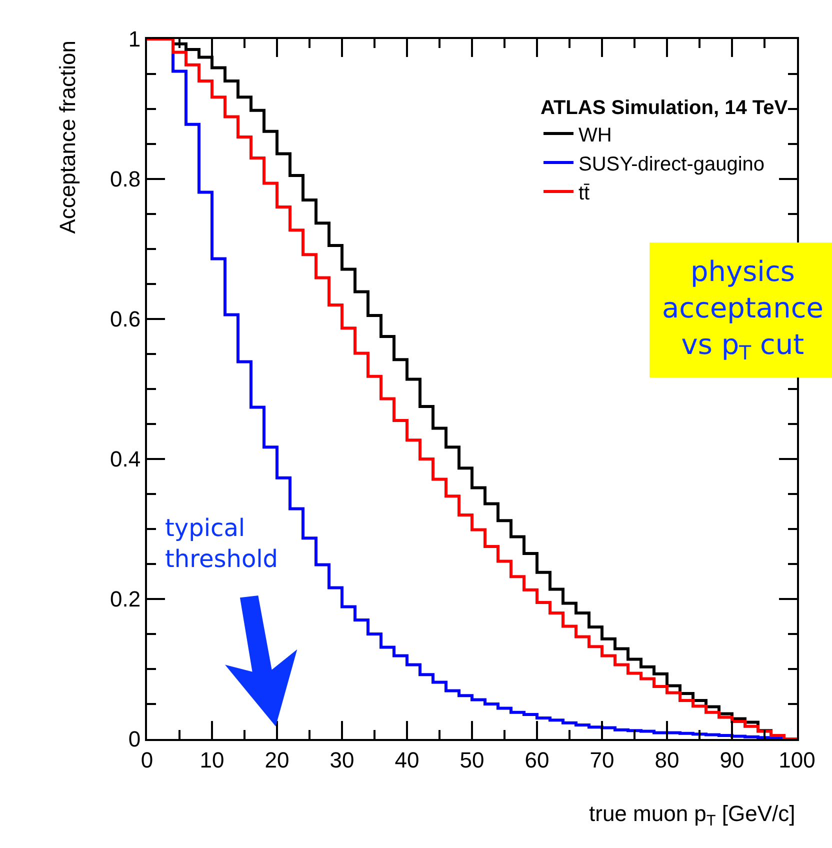 The height and width of the screenshot is (848, 832). What do you see at coordinates (125, 179) in the screenshot?
I see `y-tick-label: 0.8` at bounding box center [125, 179].